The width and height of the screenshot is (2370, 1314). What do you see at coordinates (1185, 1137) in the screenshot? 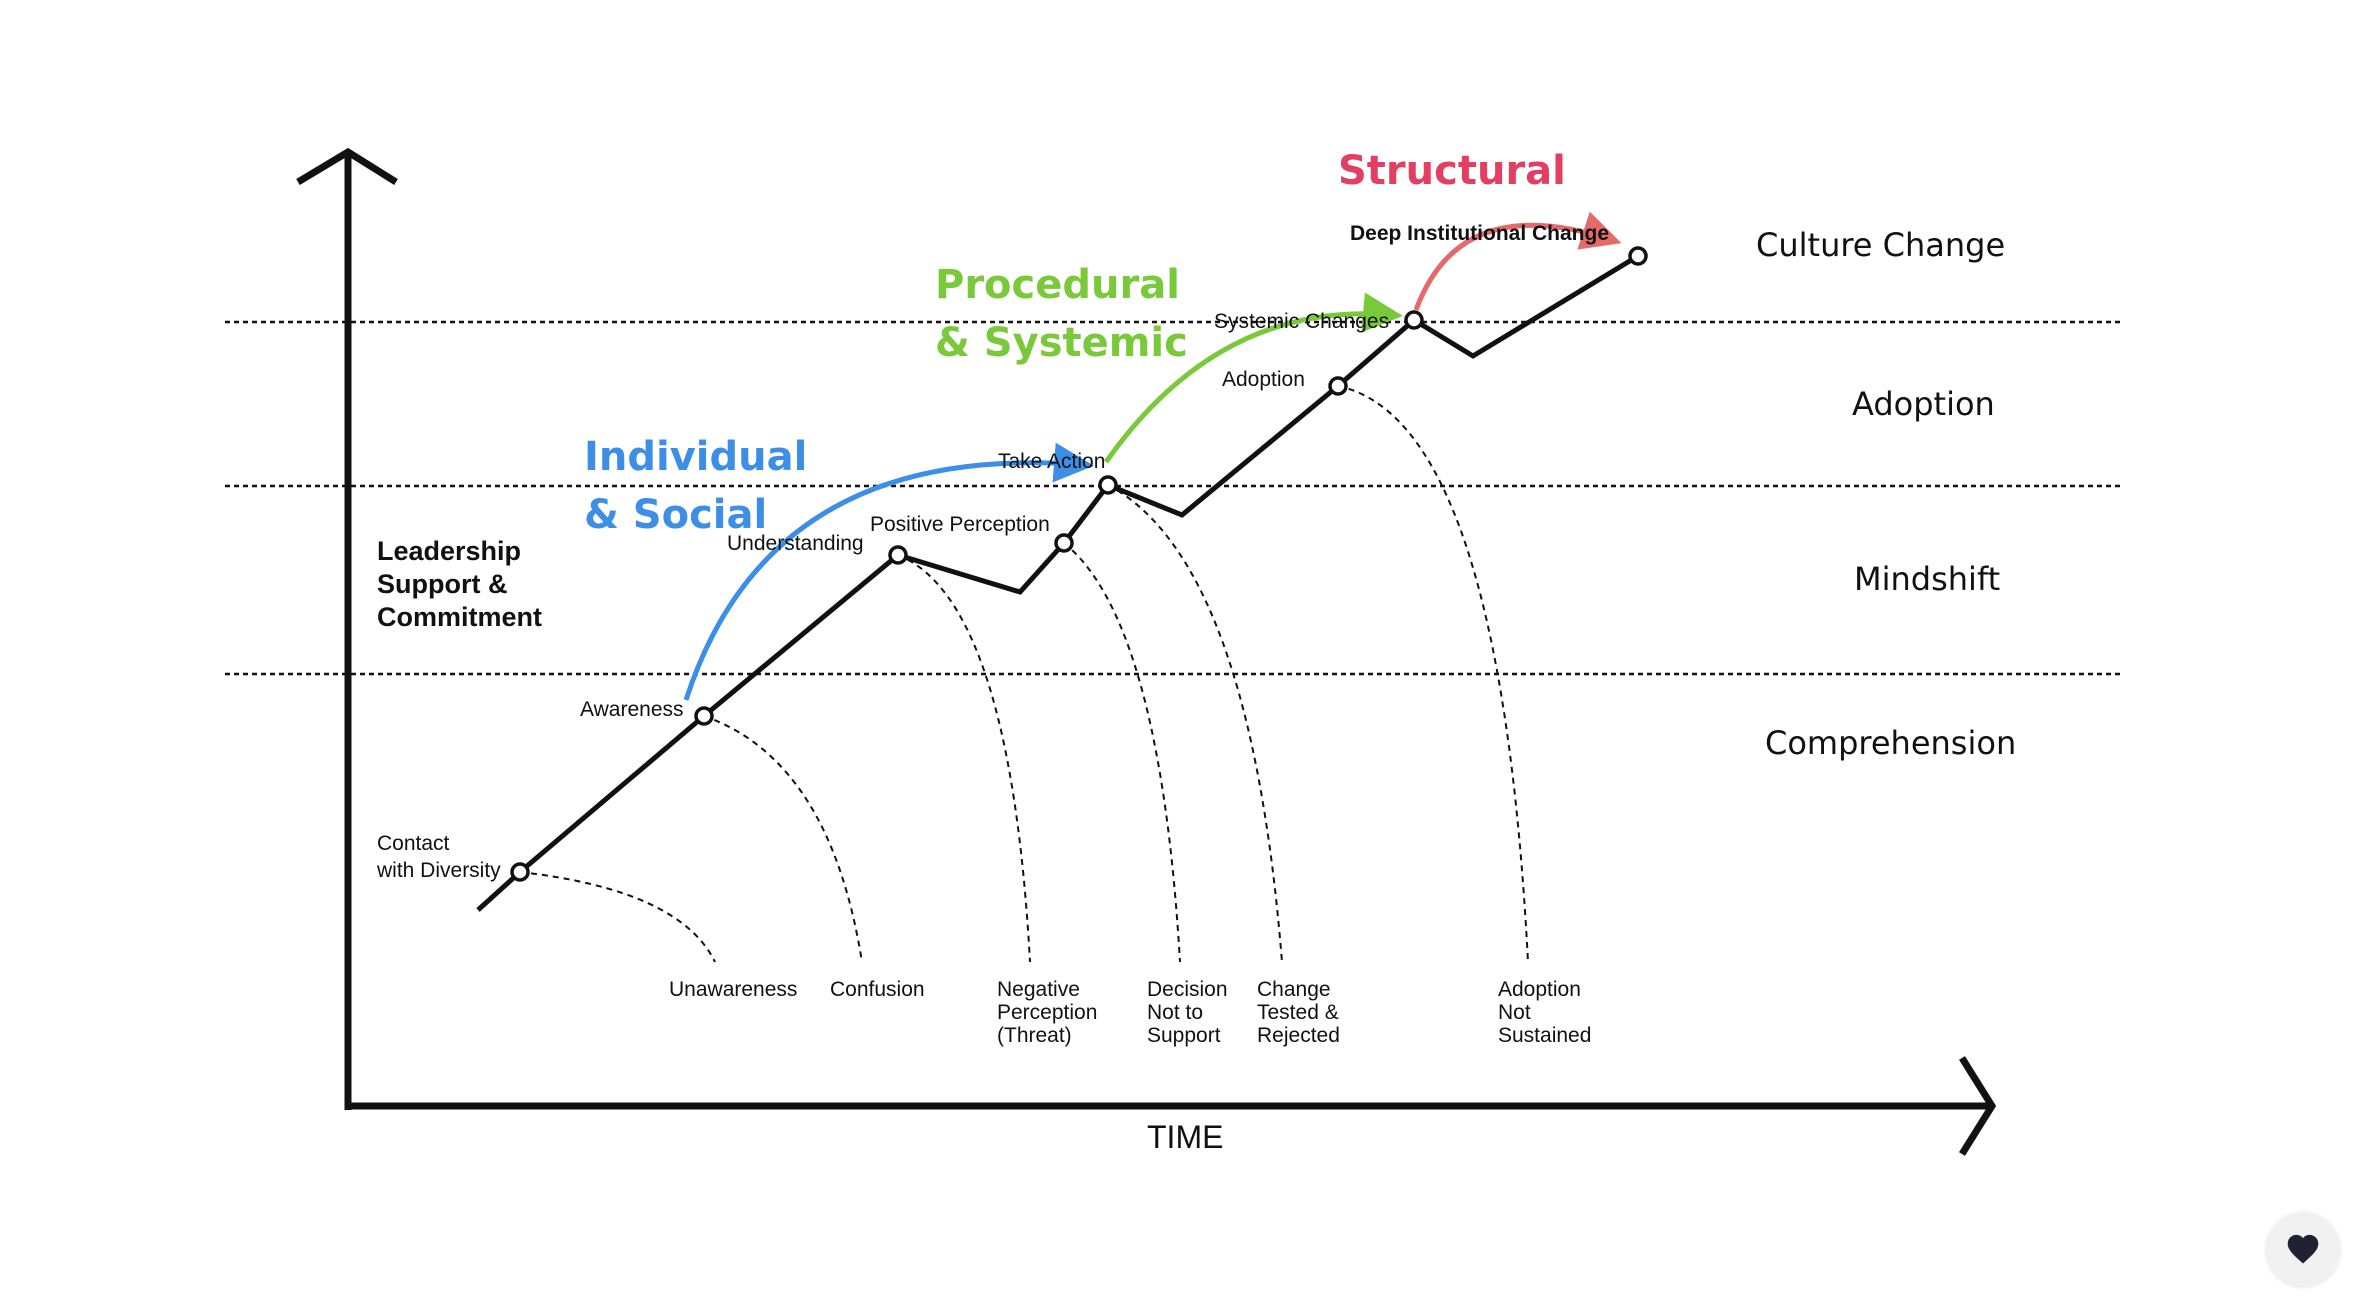
I see `x-axis-label: TIME` at bounding box center [1185, 1137].